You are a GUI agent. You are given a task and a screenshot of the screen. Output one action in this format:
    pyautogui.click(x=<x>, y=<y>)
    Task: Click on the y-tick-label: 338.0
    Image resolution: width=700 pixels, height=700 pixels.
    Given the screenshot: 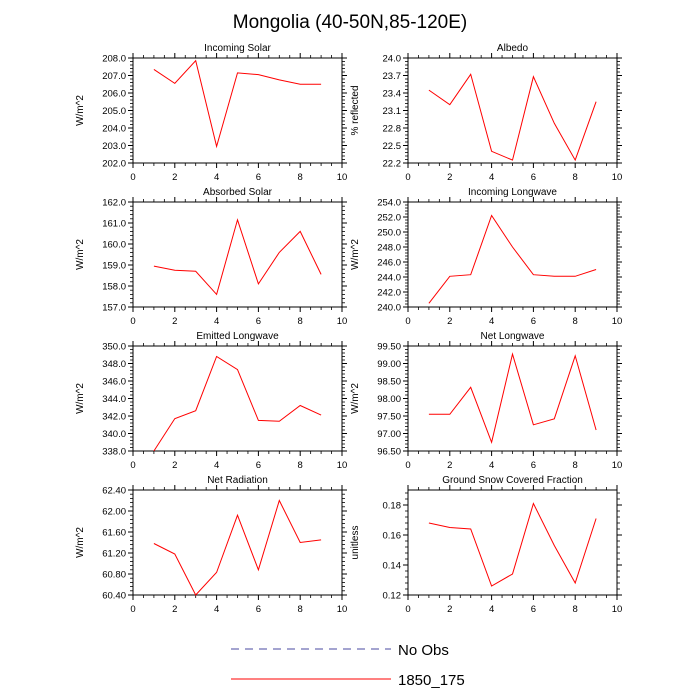 What is the action you would take?
    pyautogui.click(x=114, y=452)
    